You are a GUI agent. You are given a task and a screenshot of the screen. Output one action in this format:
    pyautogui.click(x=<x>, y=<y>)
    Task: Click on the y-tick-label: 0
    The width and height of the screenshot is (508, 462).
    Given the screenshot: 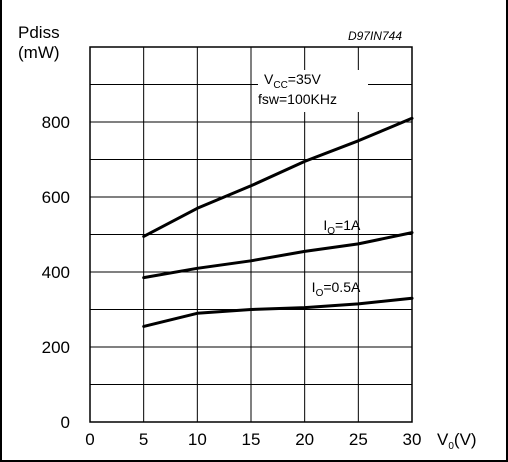 What is the action you would take?
    pyautogui.click(x=65, y=422)
    